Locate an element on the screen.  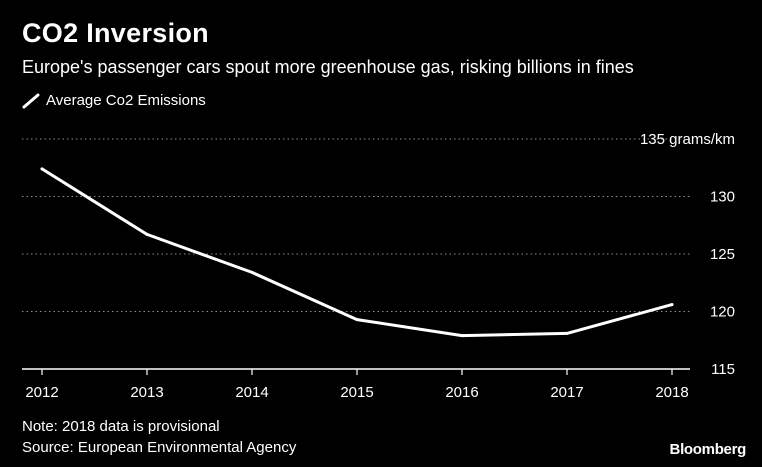
footnote: Note: 2018 data is provisional is located at coordinates (121, 426).